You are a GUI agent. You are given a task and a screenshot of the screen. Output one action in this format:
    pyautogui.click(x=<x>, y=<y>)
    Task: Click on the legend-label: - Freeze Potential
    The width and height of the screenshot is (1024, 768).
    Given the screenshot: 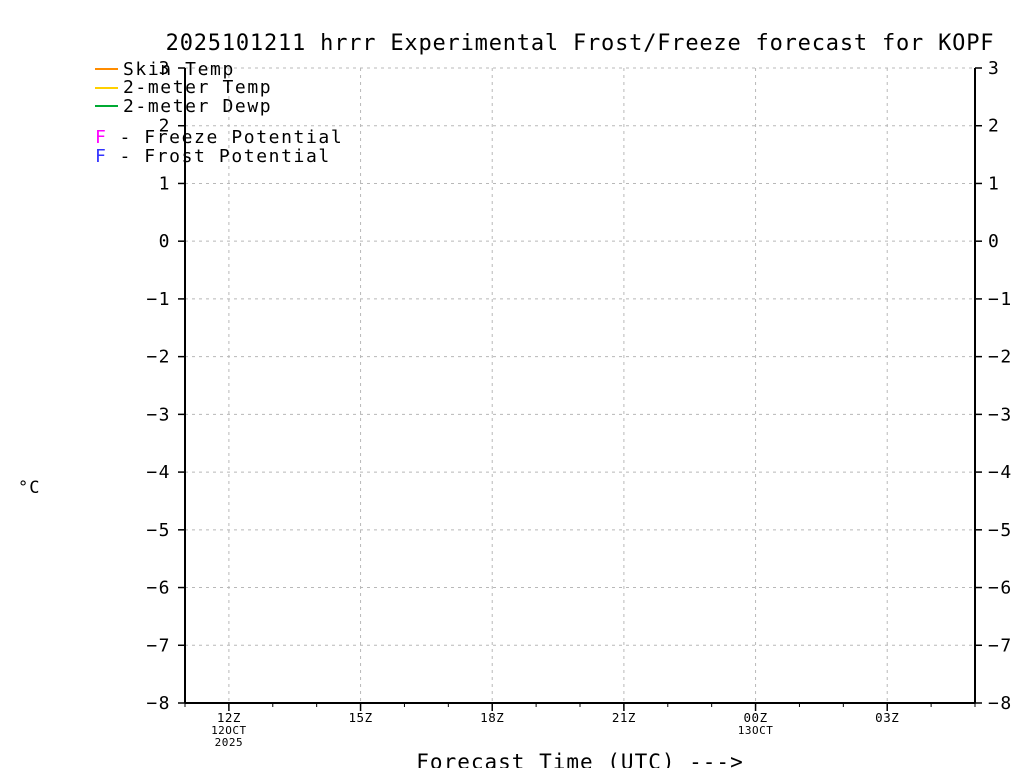 What is the action you would take?
    pyautogui.click(x=231, y=138)
    